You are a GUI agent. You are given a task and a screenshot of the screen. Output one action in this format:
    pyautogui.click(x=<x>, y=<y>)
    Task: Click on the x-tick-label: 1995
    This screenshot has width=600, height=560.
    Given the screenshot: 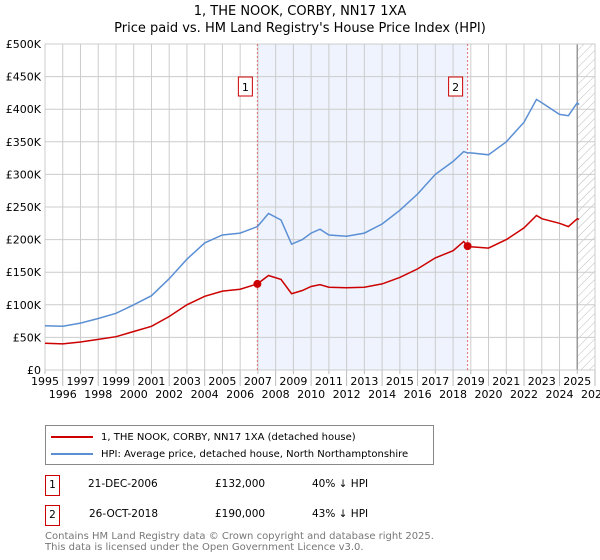 What is the action you would take?
    pyautogui.click(x=45, y=381)
    